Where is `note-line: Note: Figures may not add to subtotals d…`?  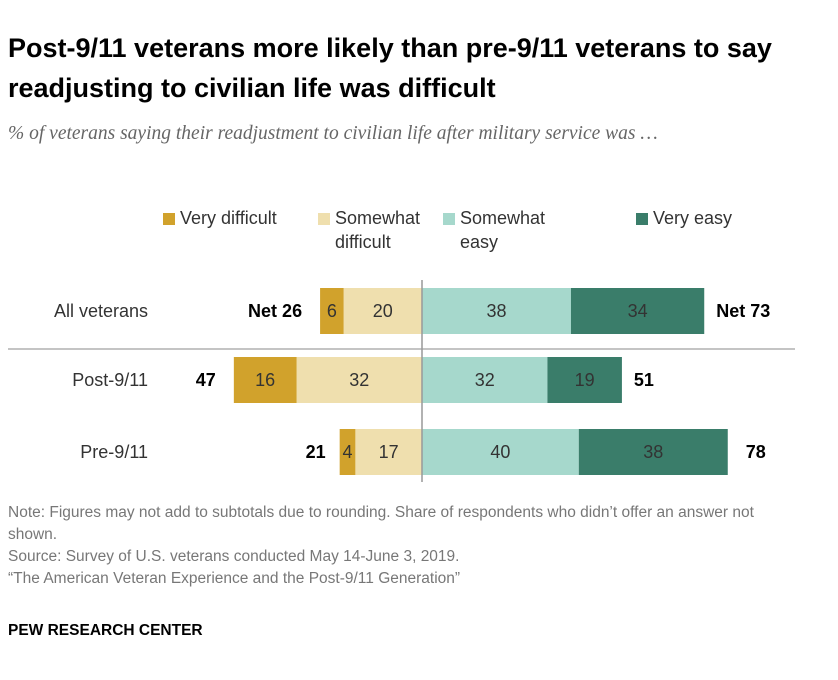
note-line: Note: Figures may not add to subtotals d… is located at coordinates (381, 523).